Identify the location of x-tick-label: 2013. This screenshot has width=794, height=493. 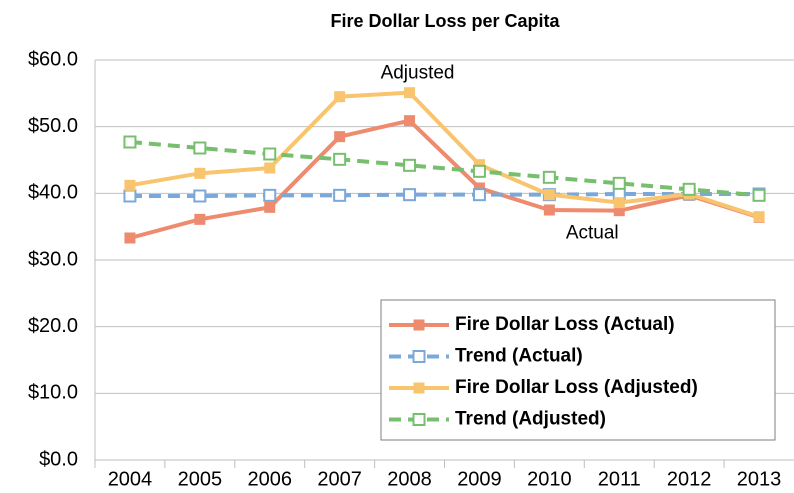
(759, 479).